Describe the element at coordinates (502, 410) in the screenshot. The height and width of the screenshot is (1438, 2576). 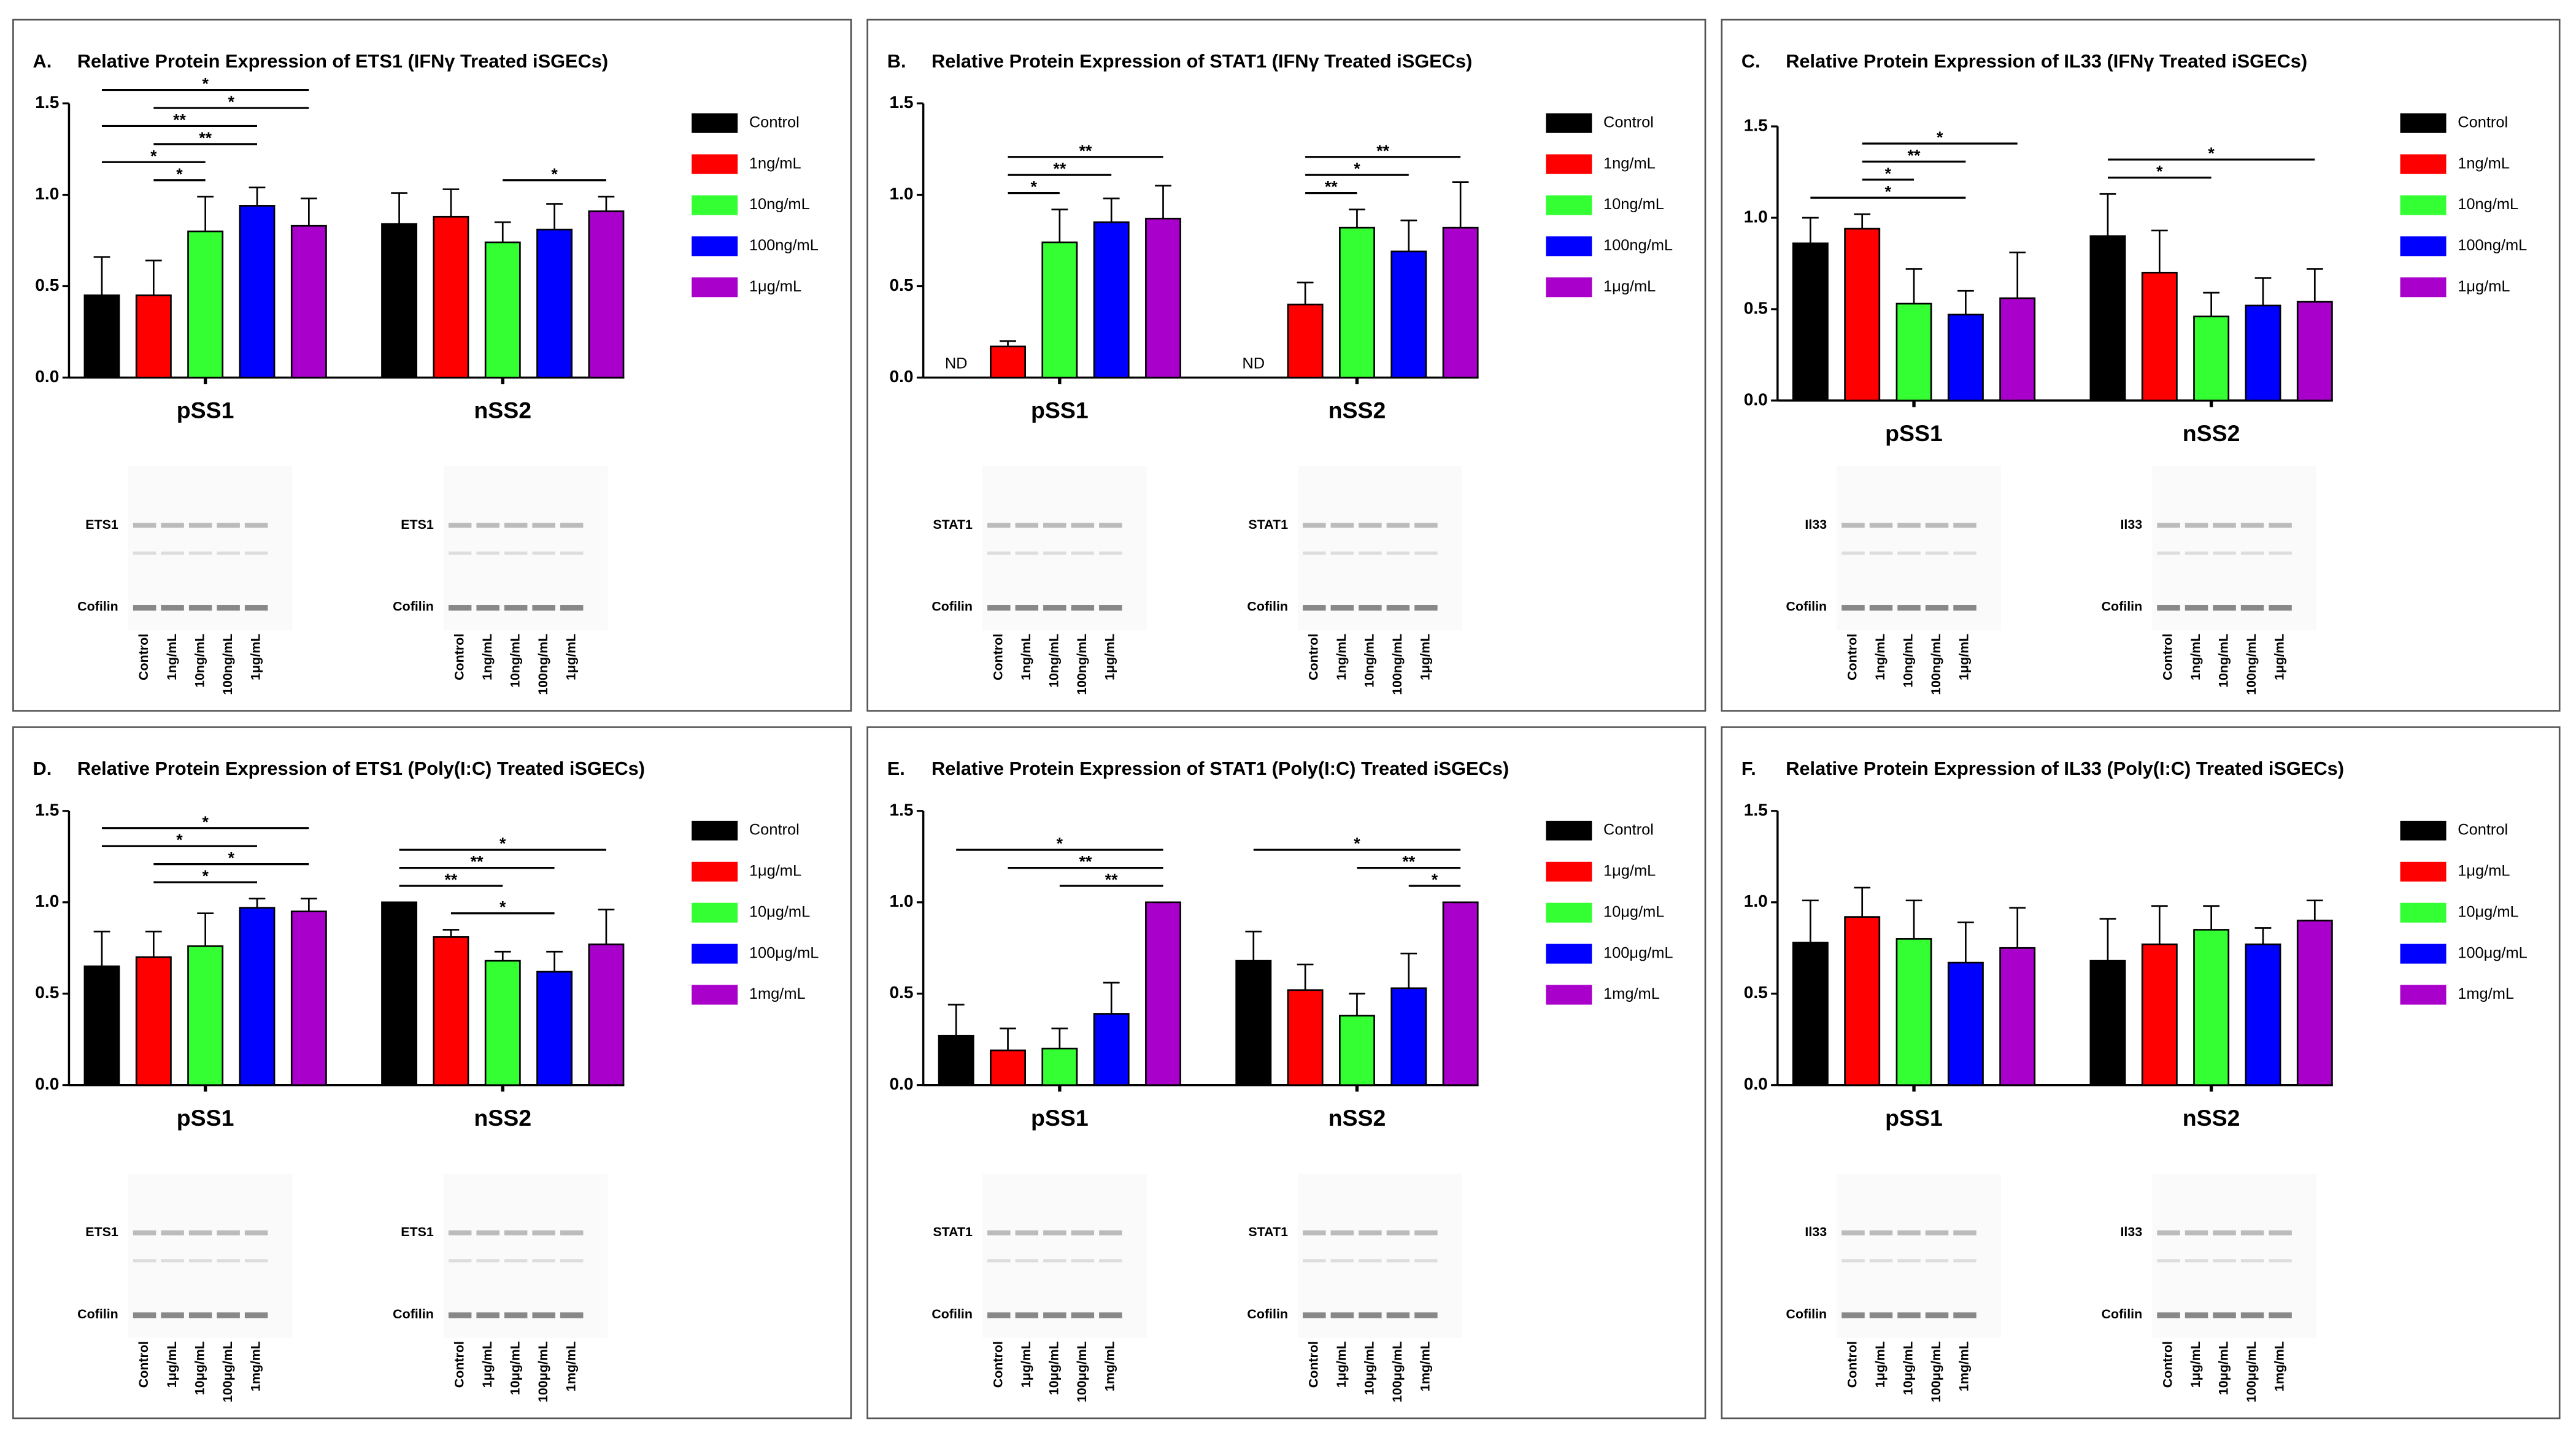
I see `category-label: nSS2` at that location.